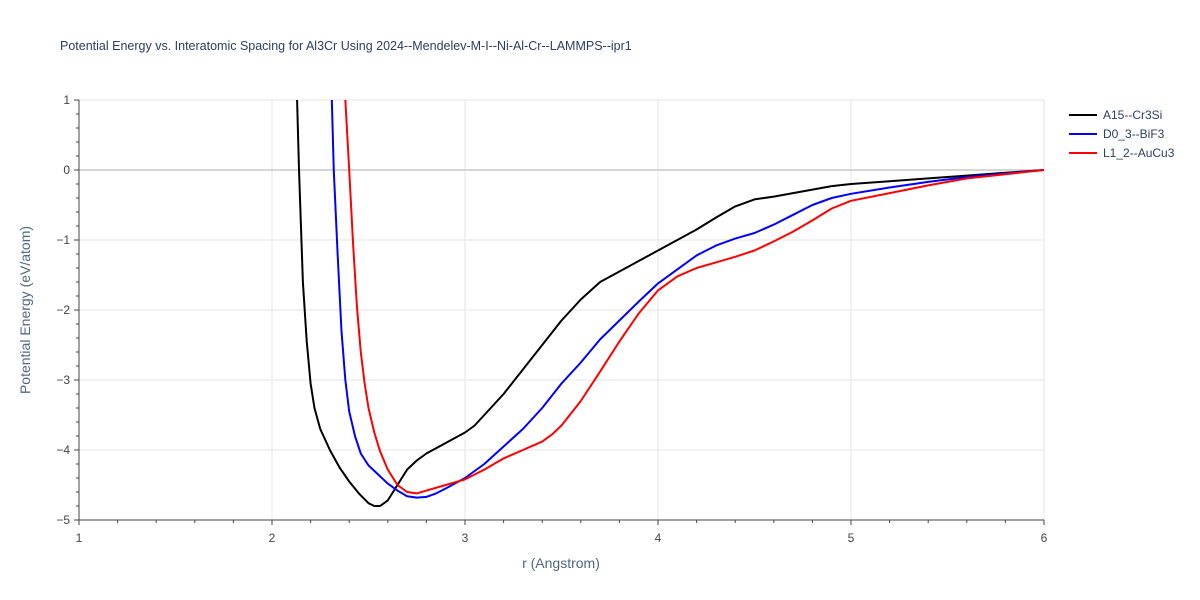 The image size is (1200, 600). Describe the element at coordinates (272, 538) in the screenshot. I see `x-tick-label: 2` at that location.